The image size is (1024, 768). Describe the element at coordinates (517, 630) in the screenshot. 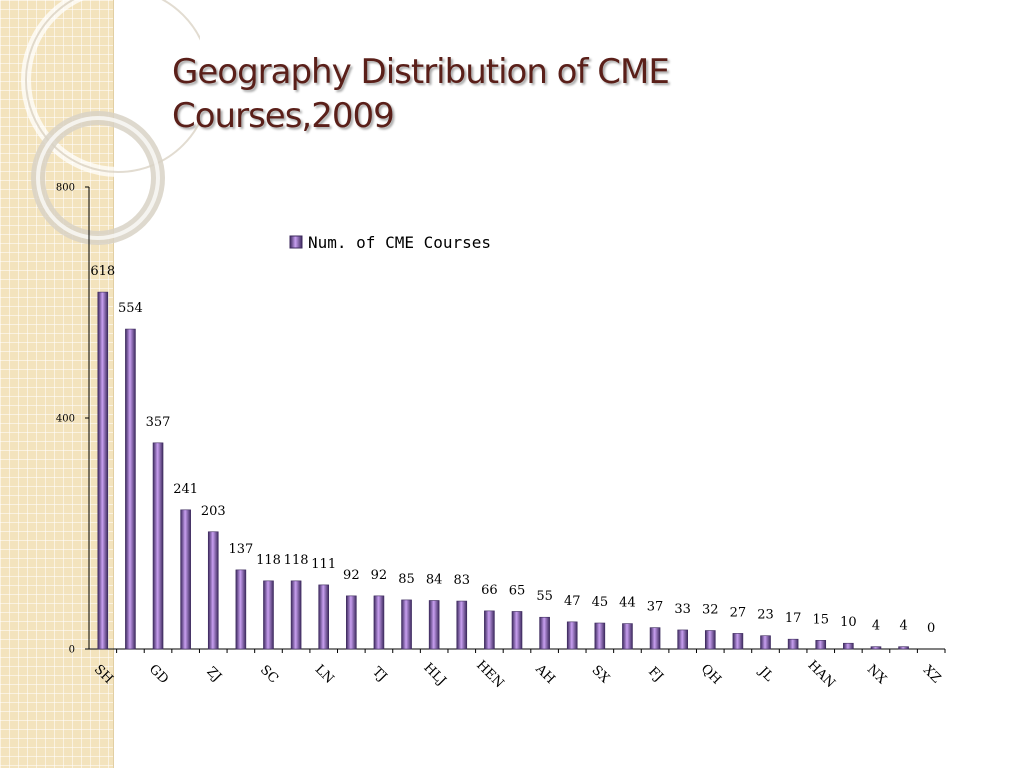

I see `bar-gx` at that location.